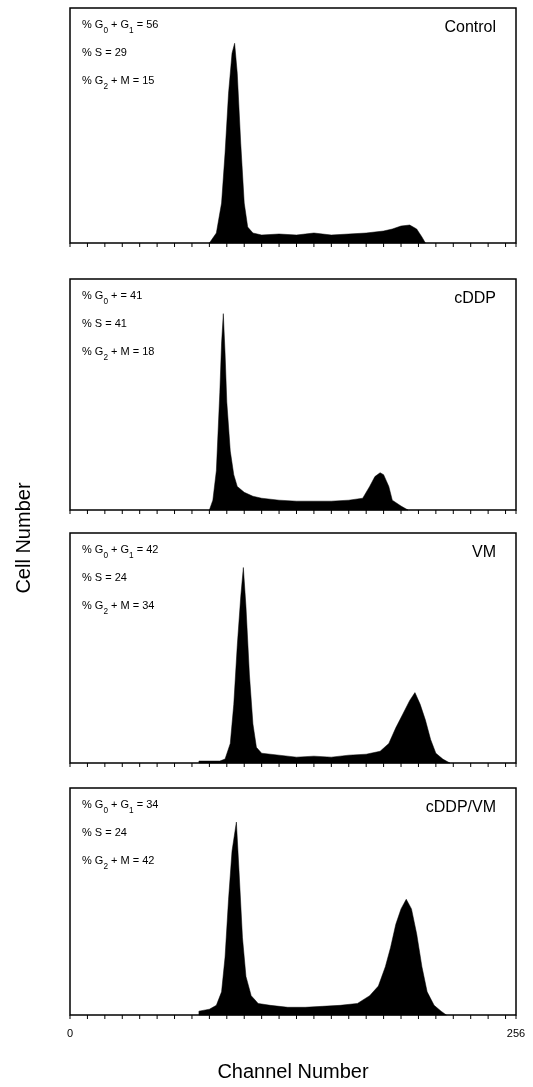 The image size is (533, 1087). I want to click on text: % G$_{0}$ + G$_{1}$ = 42, so click(120, 551).